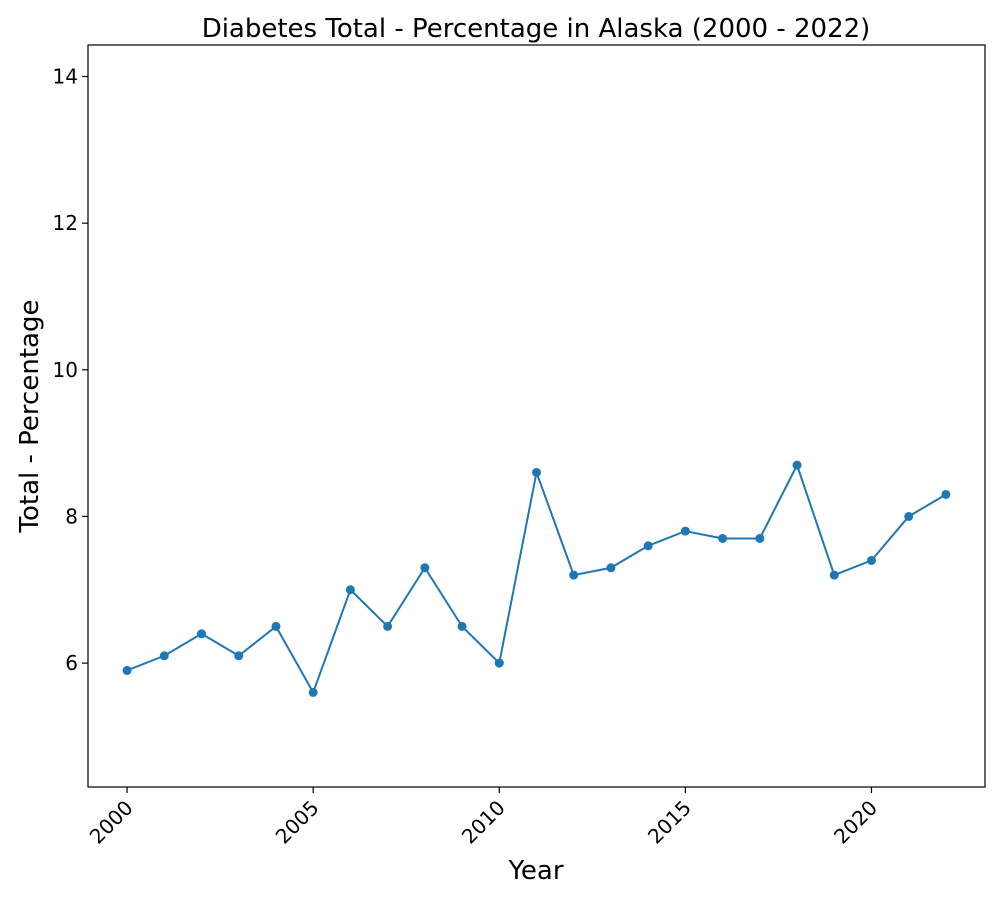 Image resolution: width=1000 pixels, height=900 pixels. Describe the element at coordinates (65, 77) in the screenshot. I see `y-tick-label: 14` at that location.